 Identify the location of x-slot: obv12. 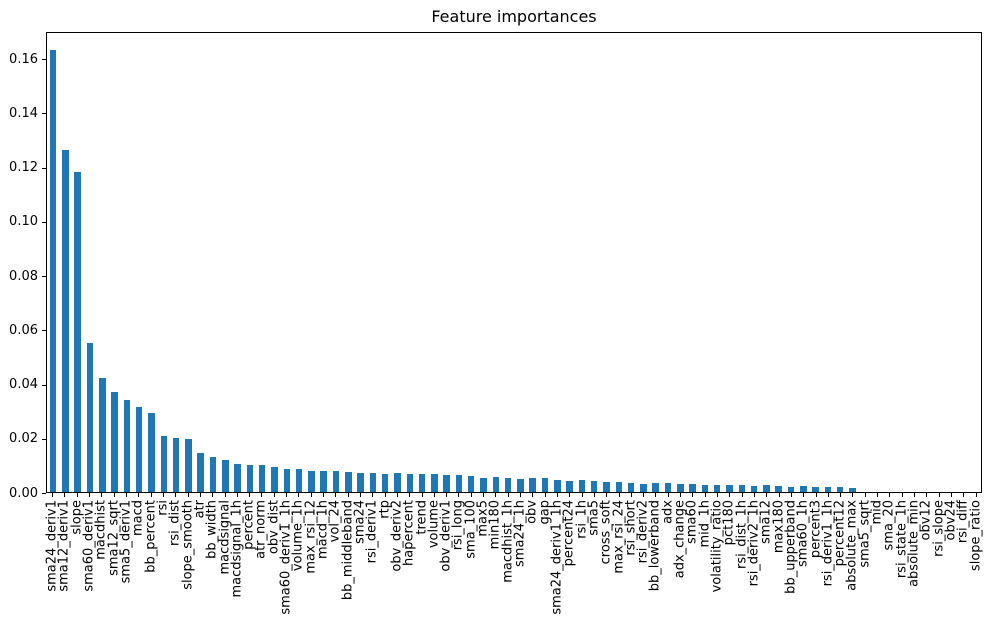
(926, 564).